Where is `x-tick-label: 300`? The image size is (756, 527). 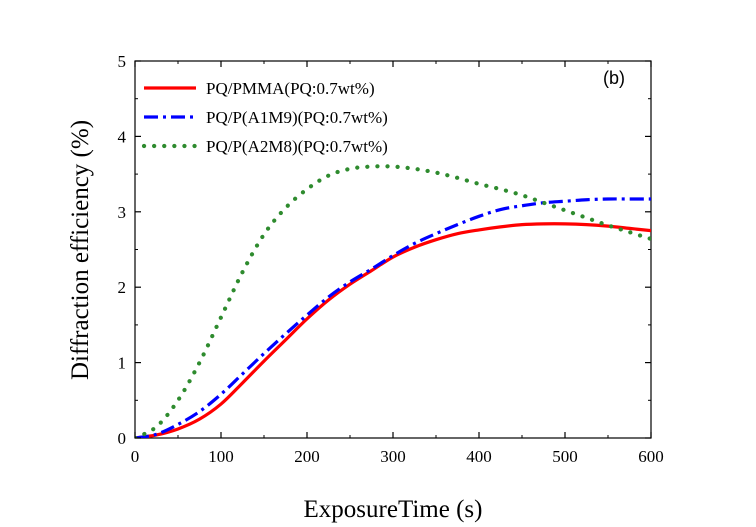 x-tick-label: 300 is located at coordinates (393, 456).